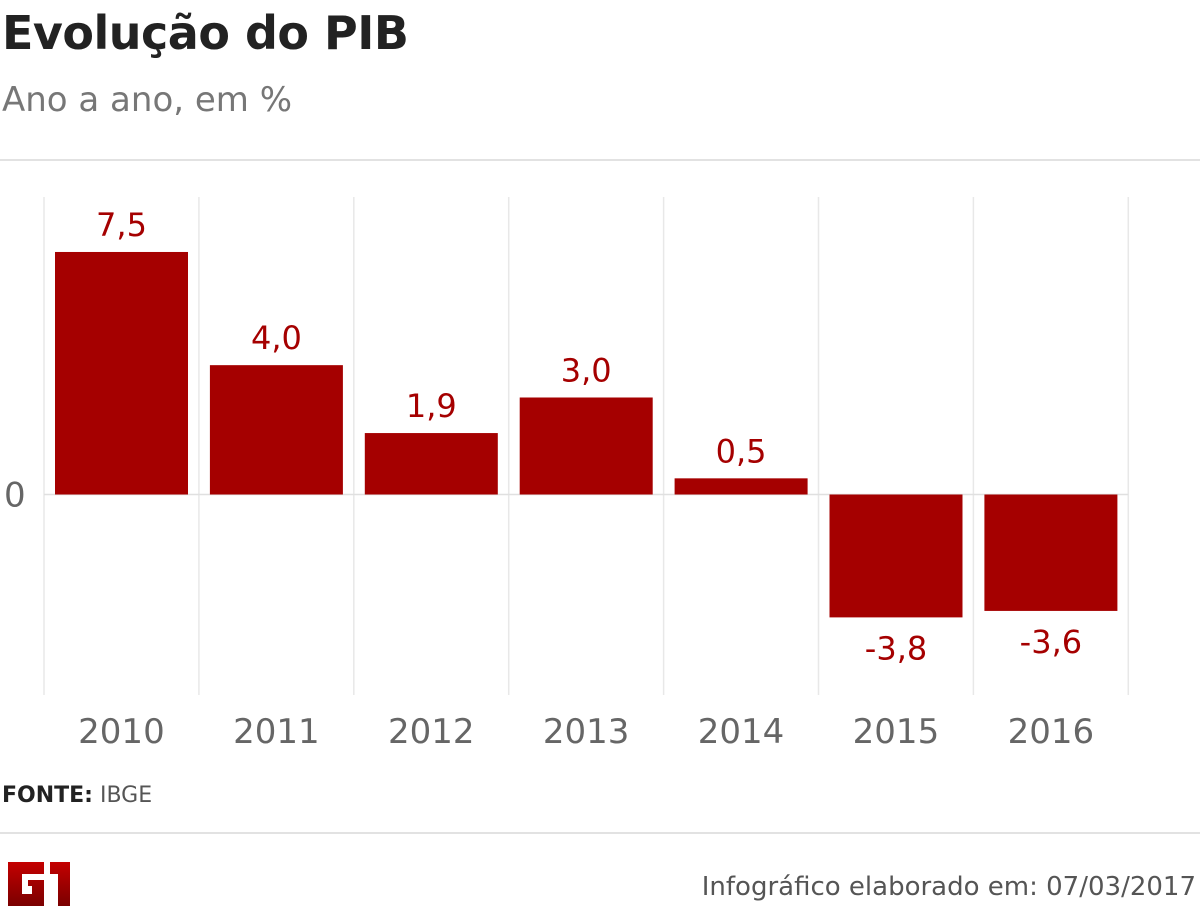  Describe the element at coordinates (126, 795) in the screenshot. I see `source-value: IBGE` at that location.